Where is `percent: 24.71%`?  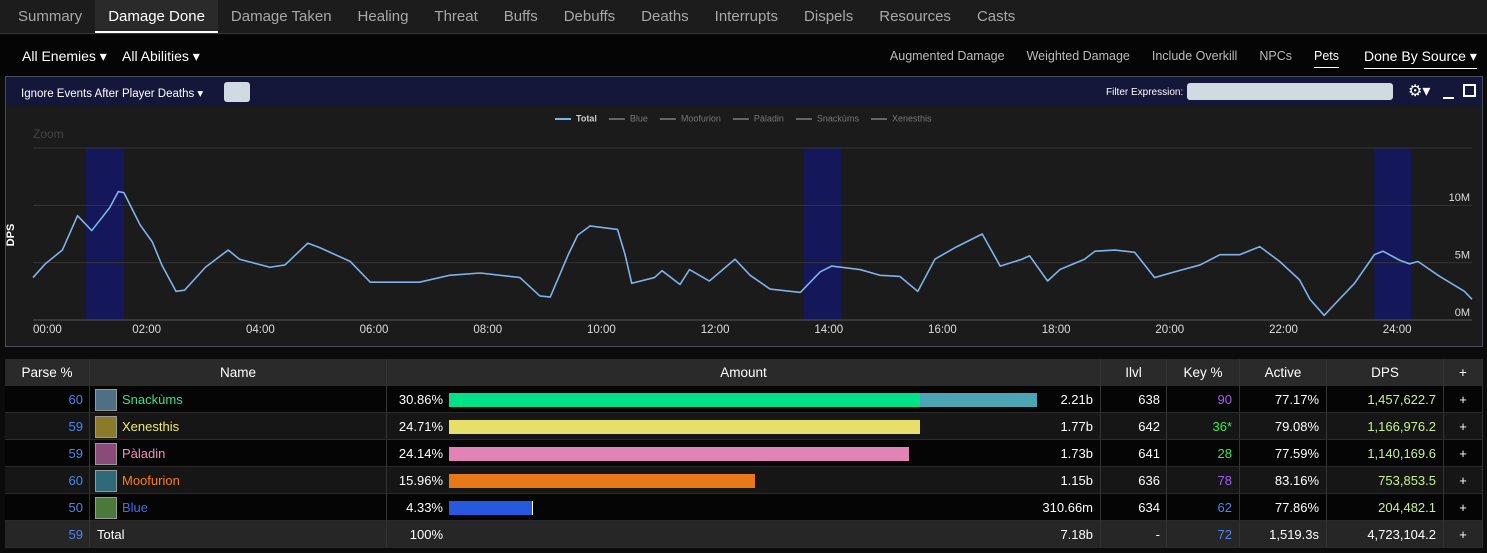 percent: 24.71% is located at coordinates (420, 426).